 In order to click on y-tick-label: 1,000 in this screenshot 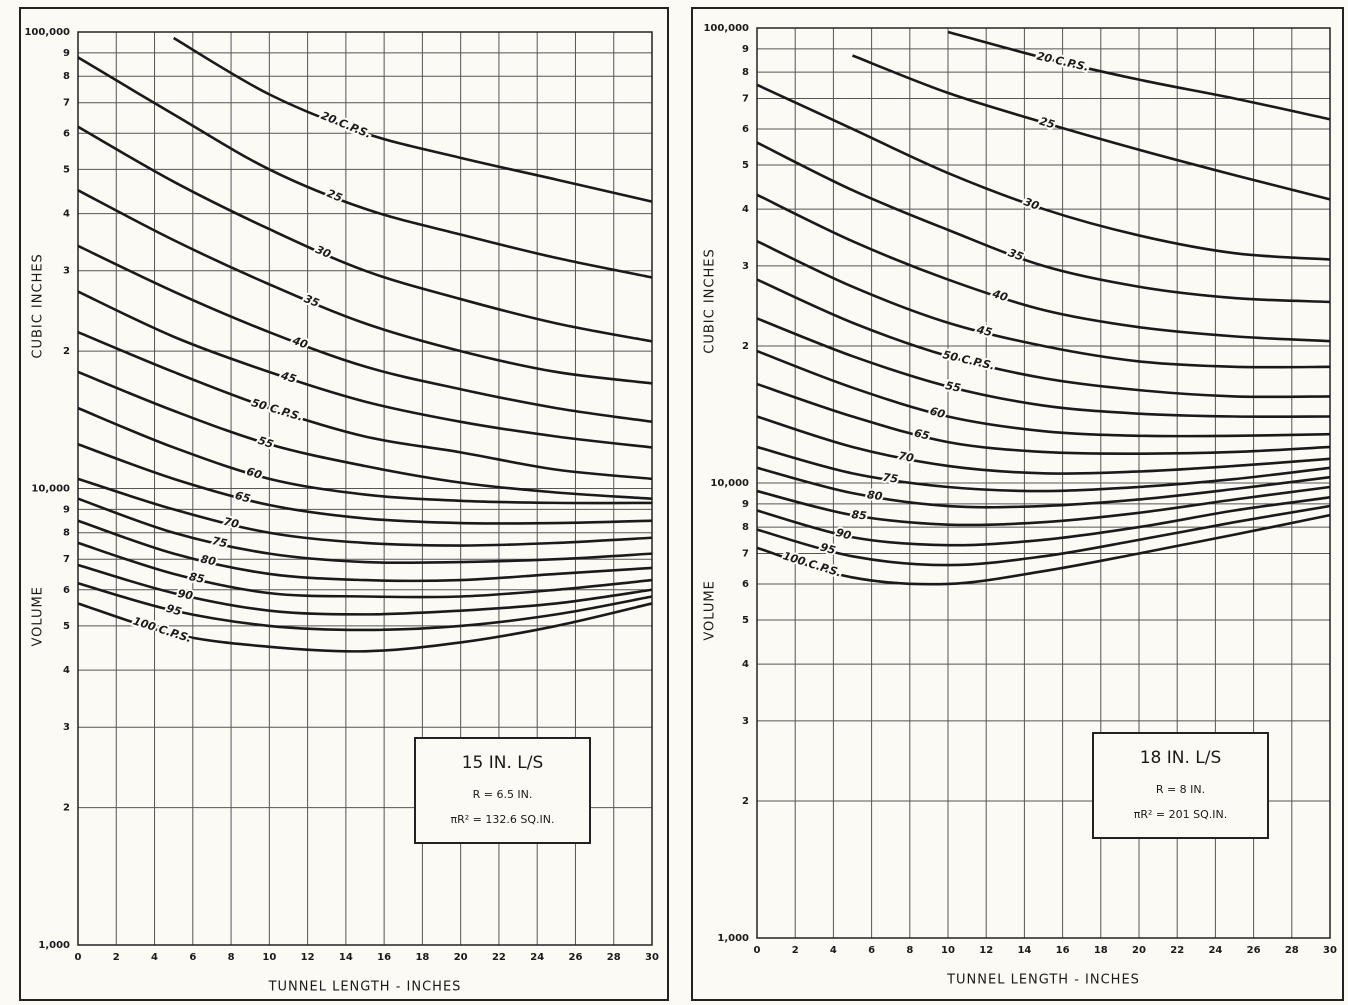, I will do `click(733, 938)`.